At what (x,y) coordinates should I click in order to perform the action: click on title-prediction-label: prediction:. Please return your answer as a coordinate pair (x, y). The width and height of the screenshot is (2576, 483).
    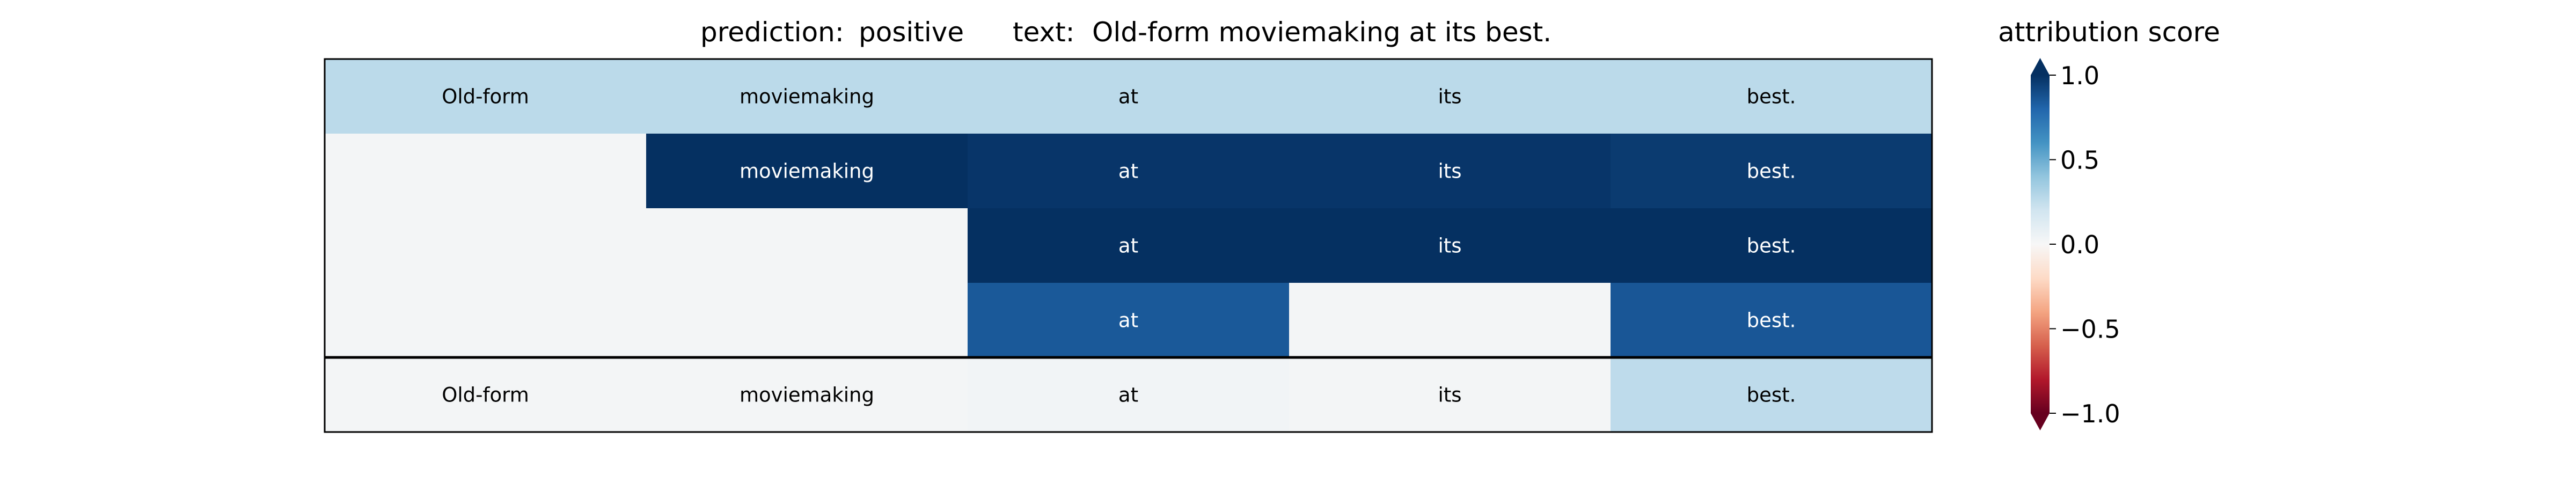
    Looking at the image, I should click on (772, 32).